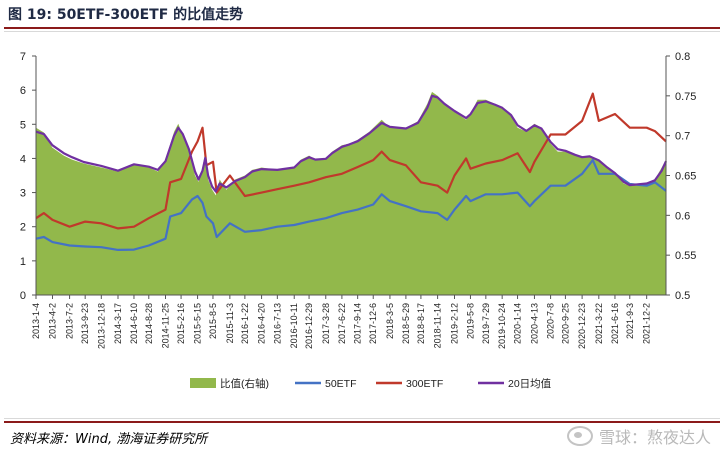  I want to click on right-tick-label-4: 0.7, so click(682, 137).